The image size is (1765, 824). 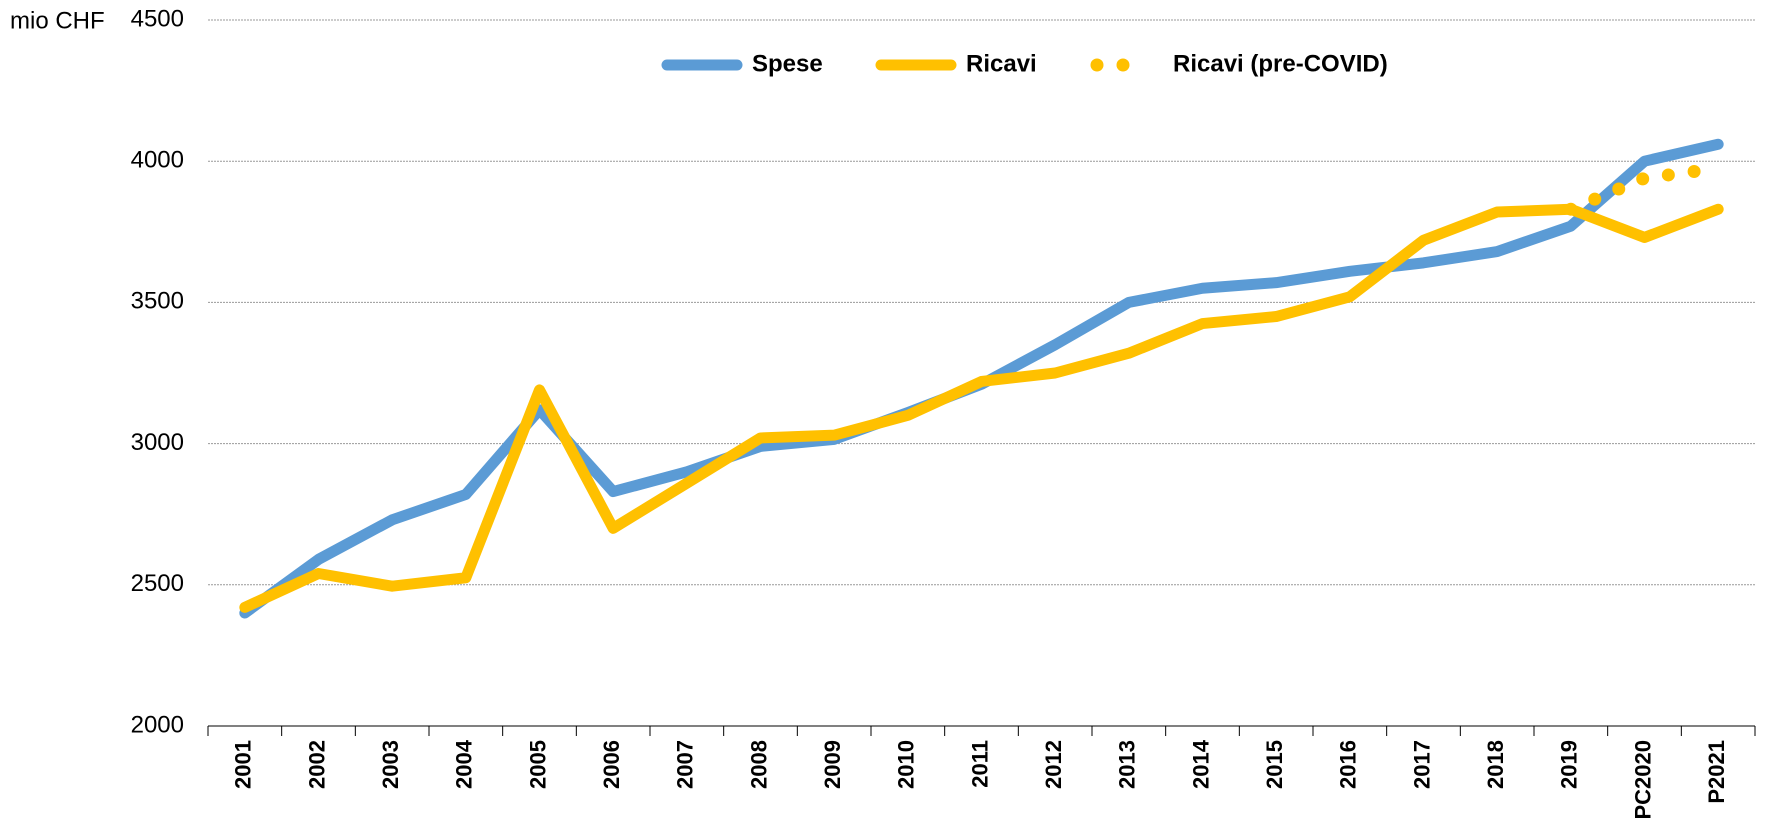 I want to click on x-tick-label: 2005, so click(x=537, y=764).